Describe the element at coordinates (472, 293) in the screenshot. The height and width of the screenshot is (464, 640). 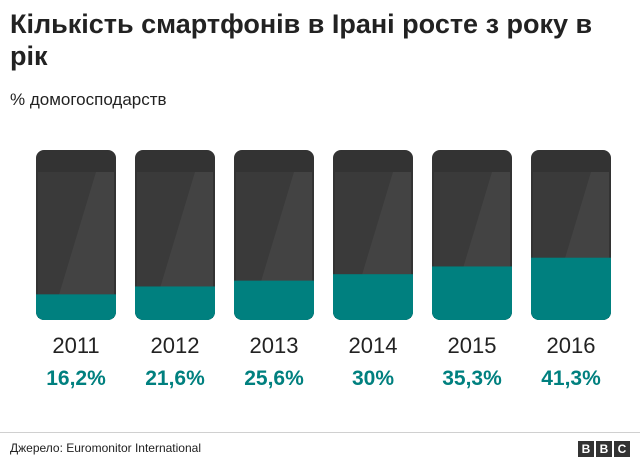
I see `phone-fill-2015` at that location.